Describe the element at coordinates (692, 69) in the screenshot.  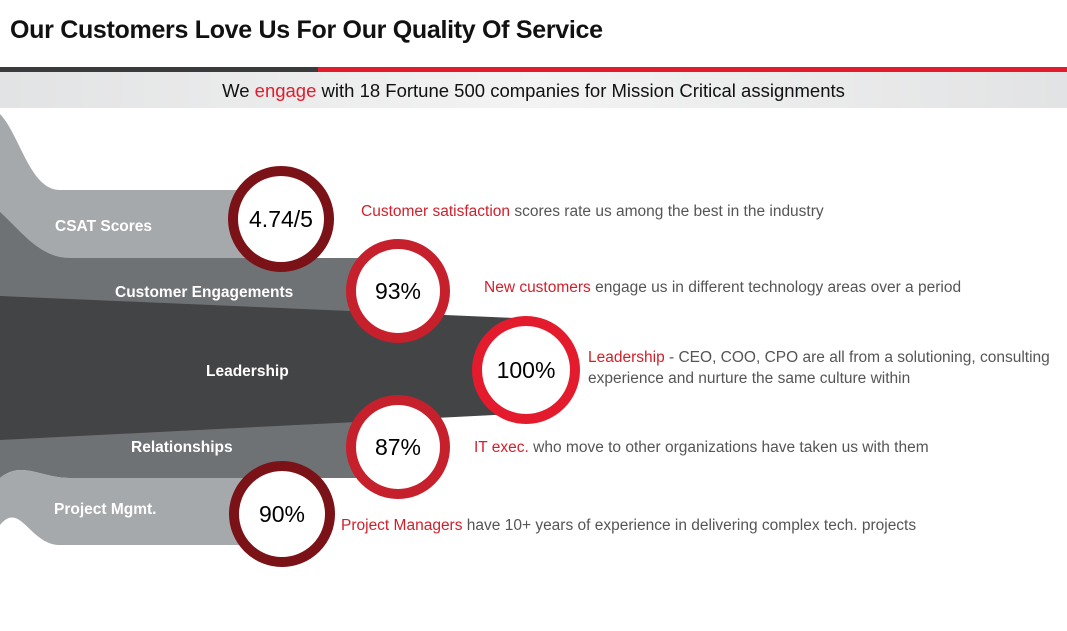
I see `header-divider-red` at that location.